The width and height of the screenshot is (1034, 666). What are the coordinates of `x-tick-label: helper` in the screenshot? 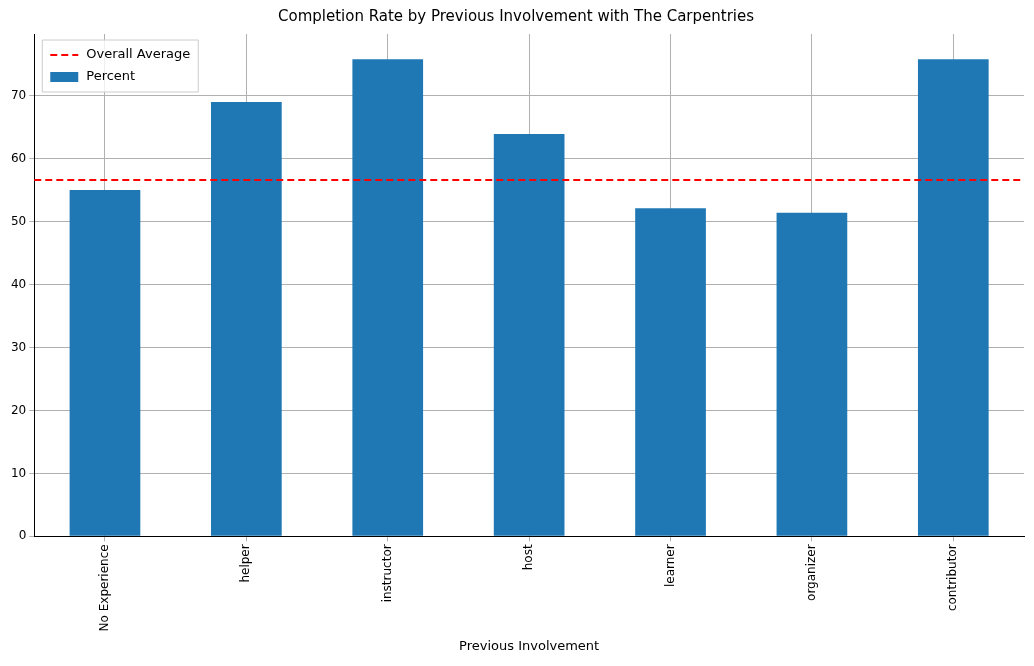 It's located at (245, 563).